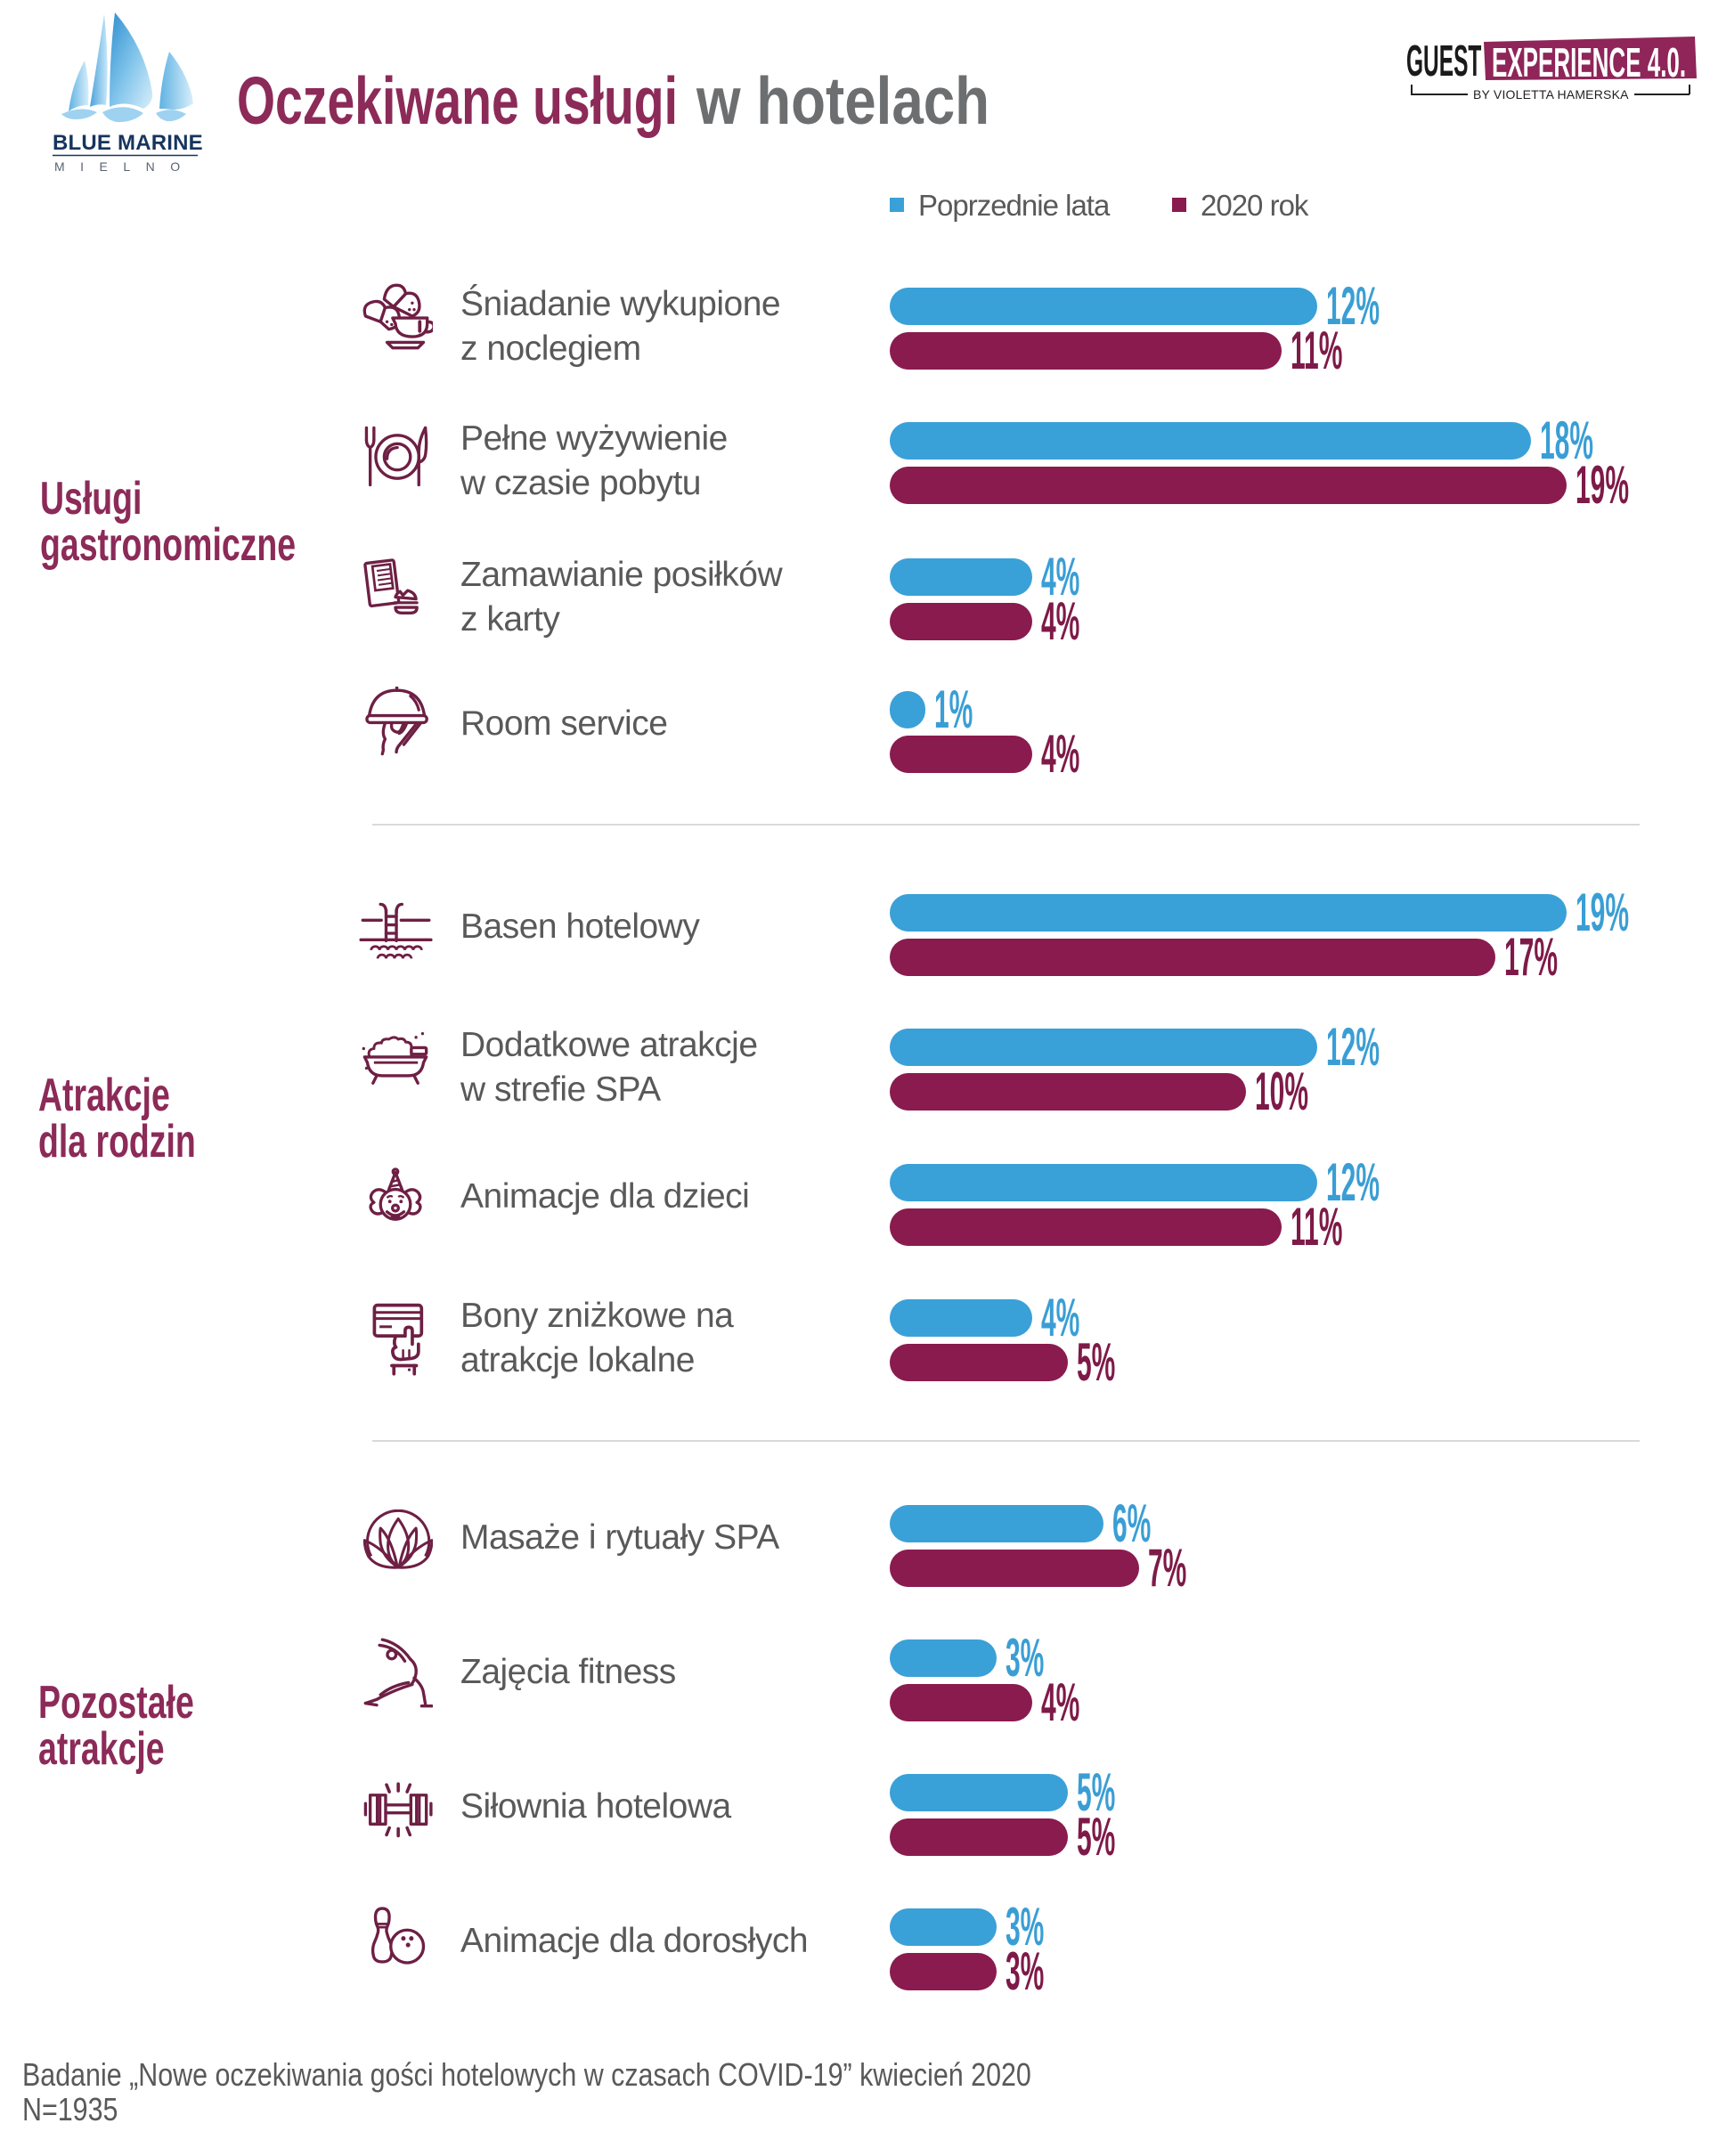 Image resolution: width=1710 pixels, height=2156 pixels. Describe the element at coordinates (127, 143) in the screenshot. I see `svg-text: BLUE MARINE` at that location.